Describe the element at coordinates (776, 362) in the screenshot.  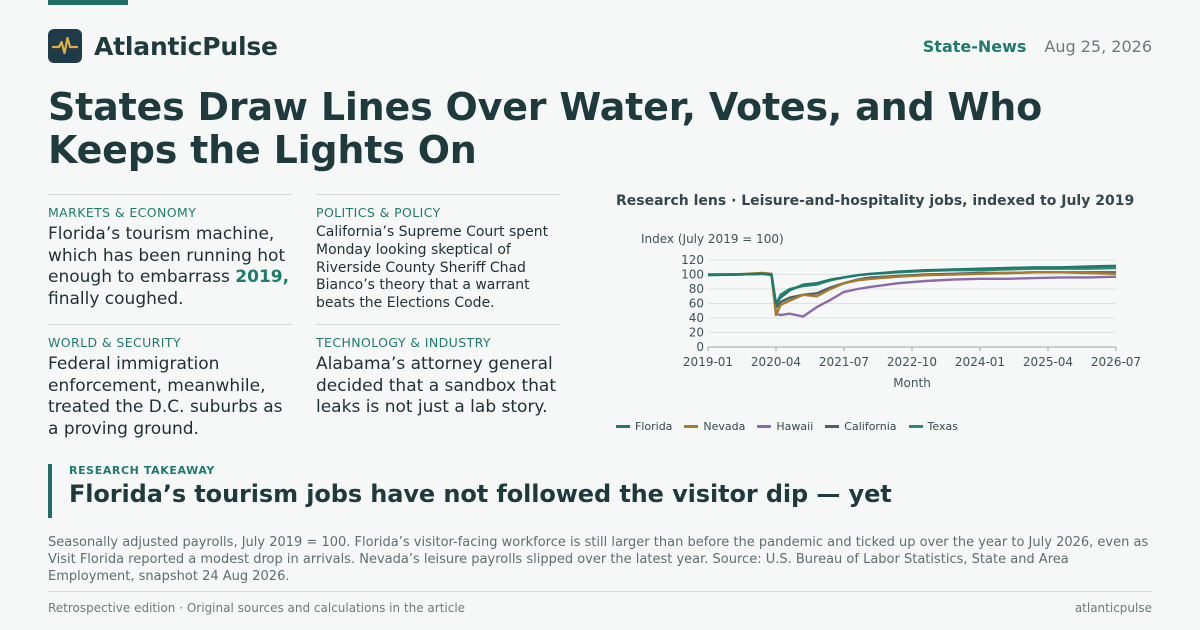
I see `x-tick-label: 2020-04` at that location.